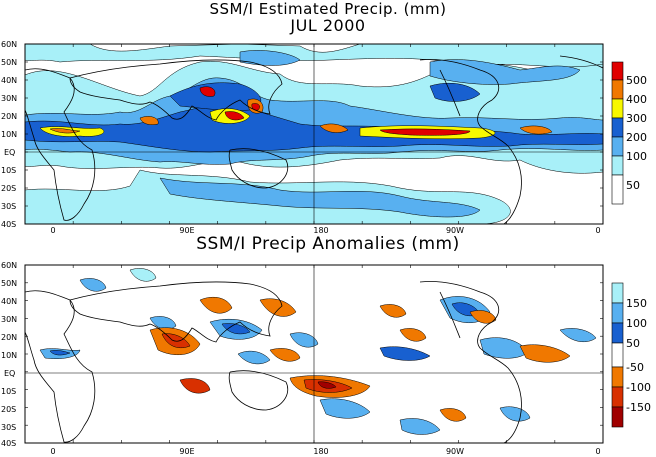  I want to click on colorbar-label: -100, so click(638, 387).